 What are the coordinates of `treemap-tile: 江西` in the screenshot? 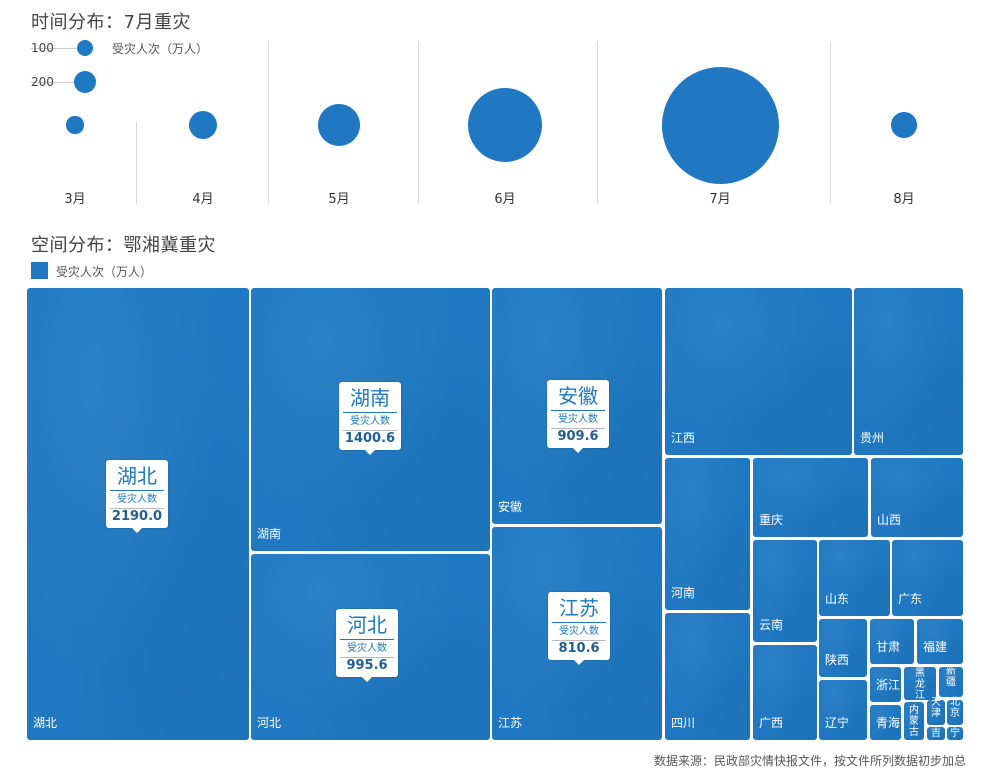 It's located at (758, 371).